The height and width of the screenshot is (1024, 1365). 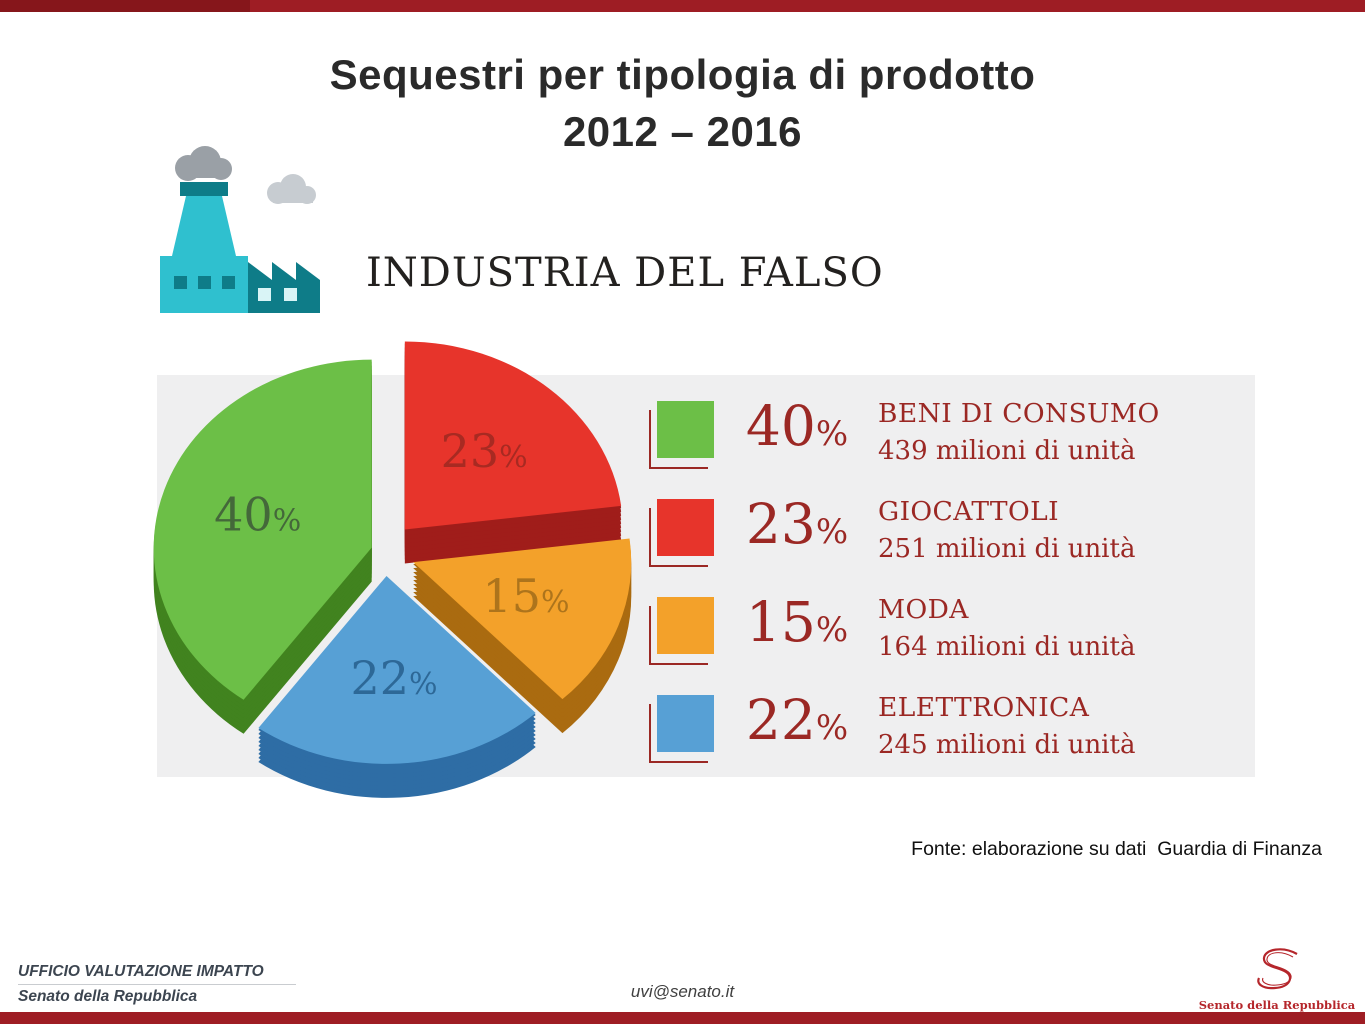 I want to click on legend-item: 15% MODA 164 milioni di unità, so click(x=904, y=640).